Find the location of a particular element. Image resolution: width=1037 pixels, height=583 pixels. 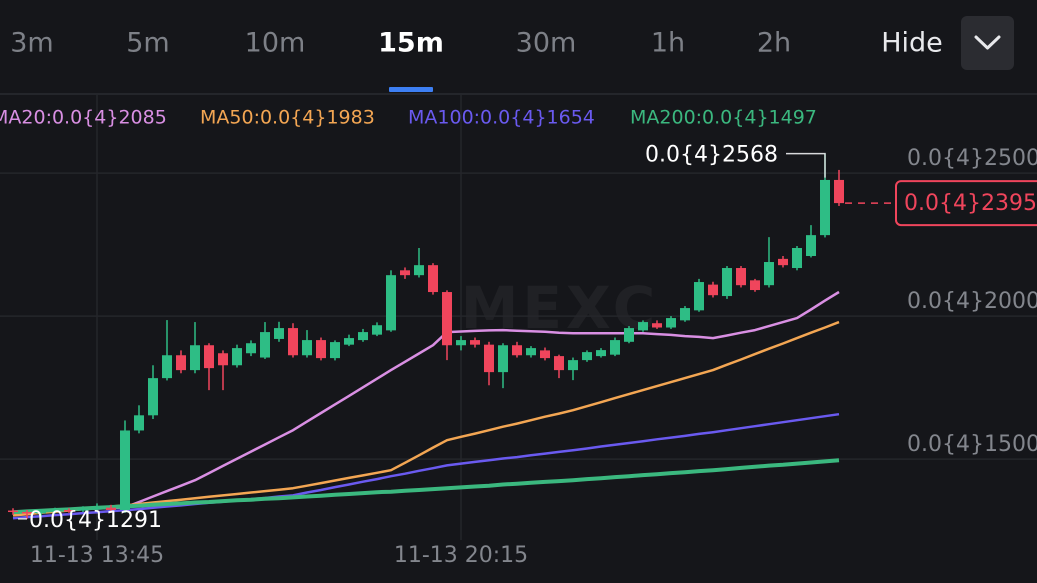

x-tick-label: 11-13 20:15 is located at coordinates (461, 555).